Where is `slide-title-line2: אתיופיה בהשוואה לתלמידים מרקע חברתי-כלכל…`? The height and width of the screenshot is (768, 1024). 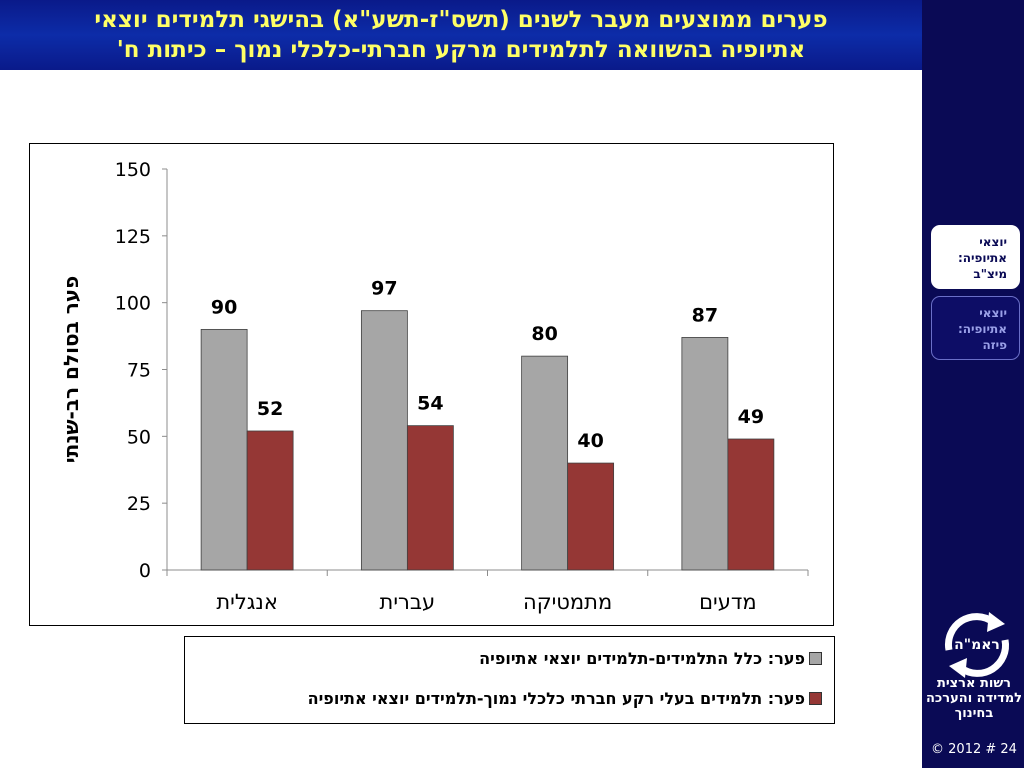
slide-title-line2: אתיופיה בהשוואה לתלמידים מרקע חברתי-כלכל… is located at coordinates (461, 50).